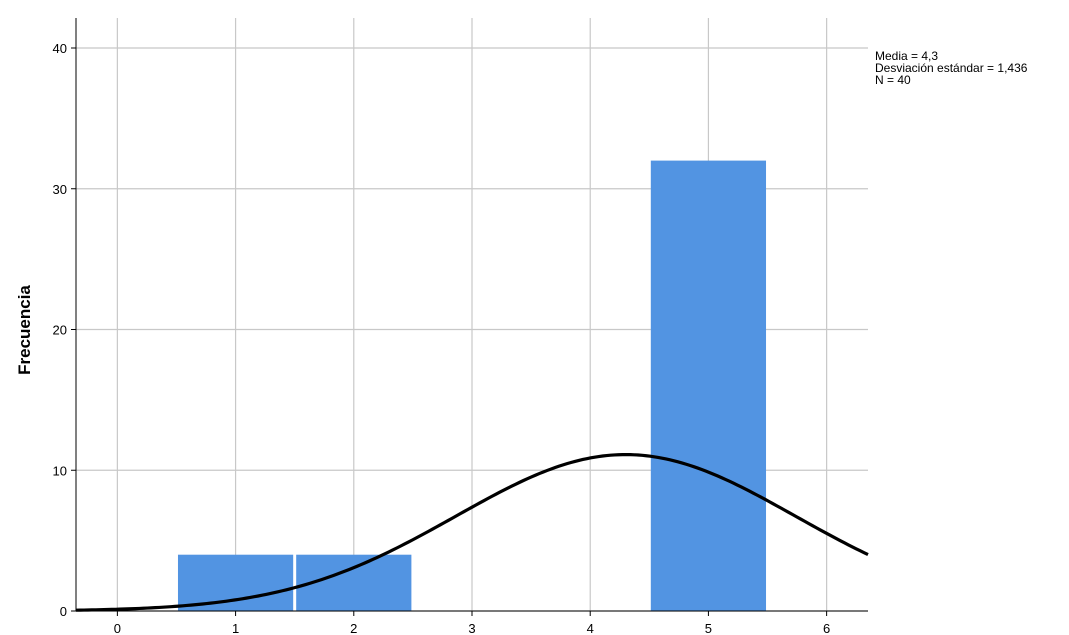 The width and height of the screenshot is (1069, 635). I want to click on y-tick-labels: 0 10 20 30 40, so click(60, 330).